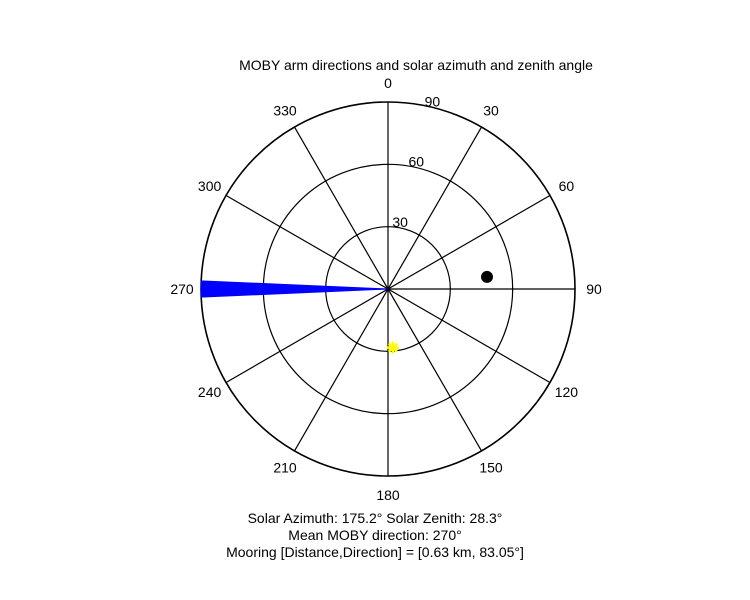 This screenshot has height=600, width=750. I want to click on angle-tick-label-240: 240, so click(210, 392).